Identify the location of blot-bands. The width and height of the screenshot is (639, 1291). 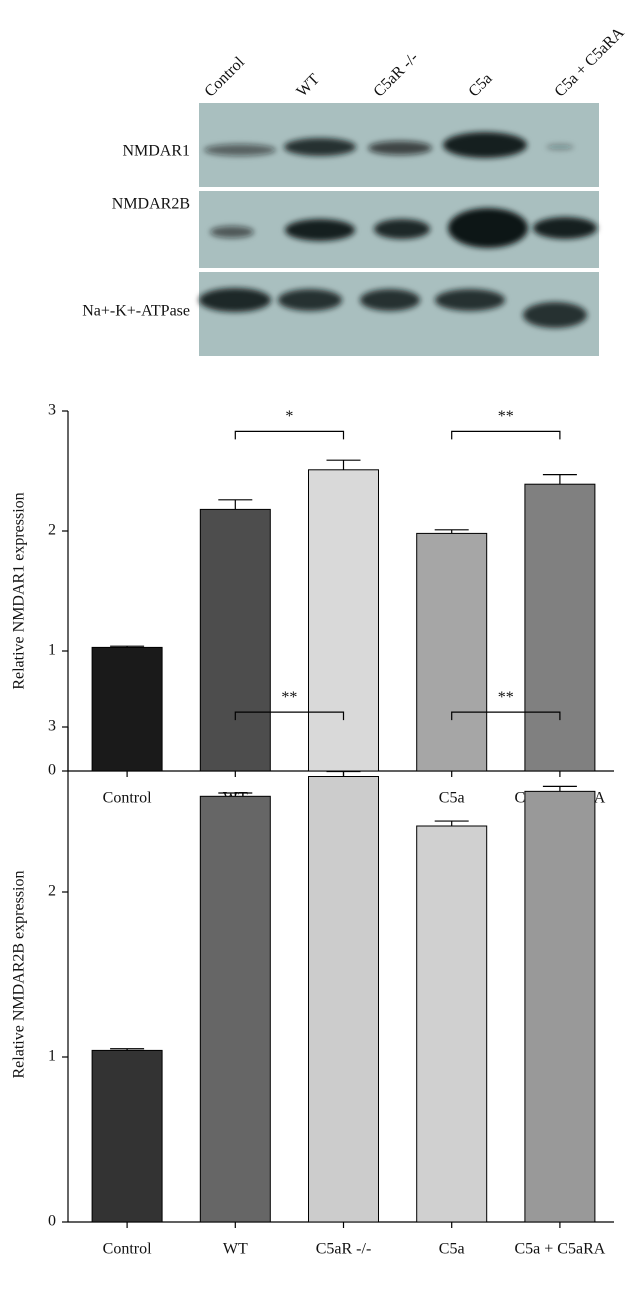
(398, 230).